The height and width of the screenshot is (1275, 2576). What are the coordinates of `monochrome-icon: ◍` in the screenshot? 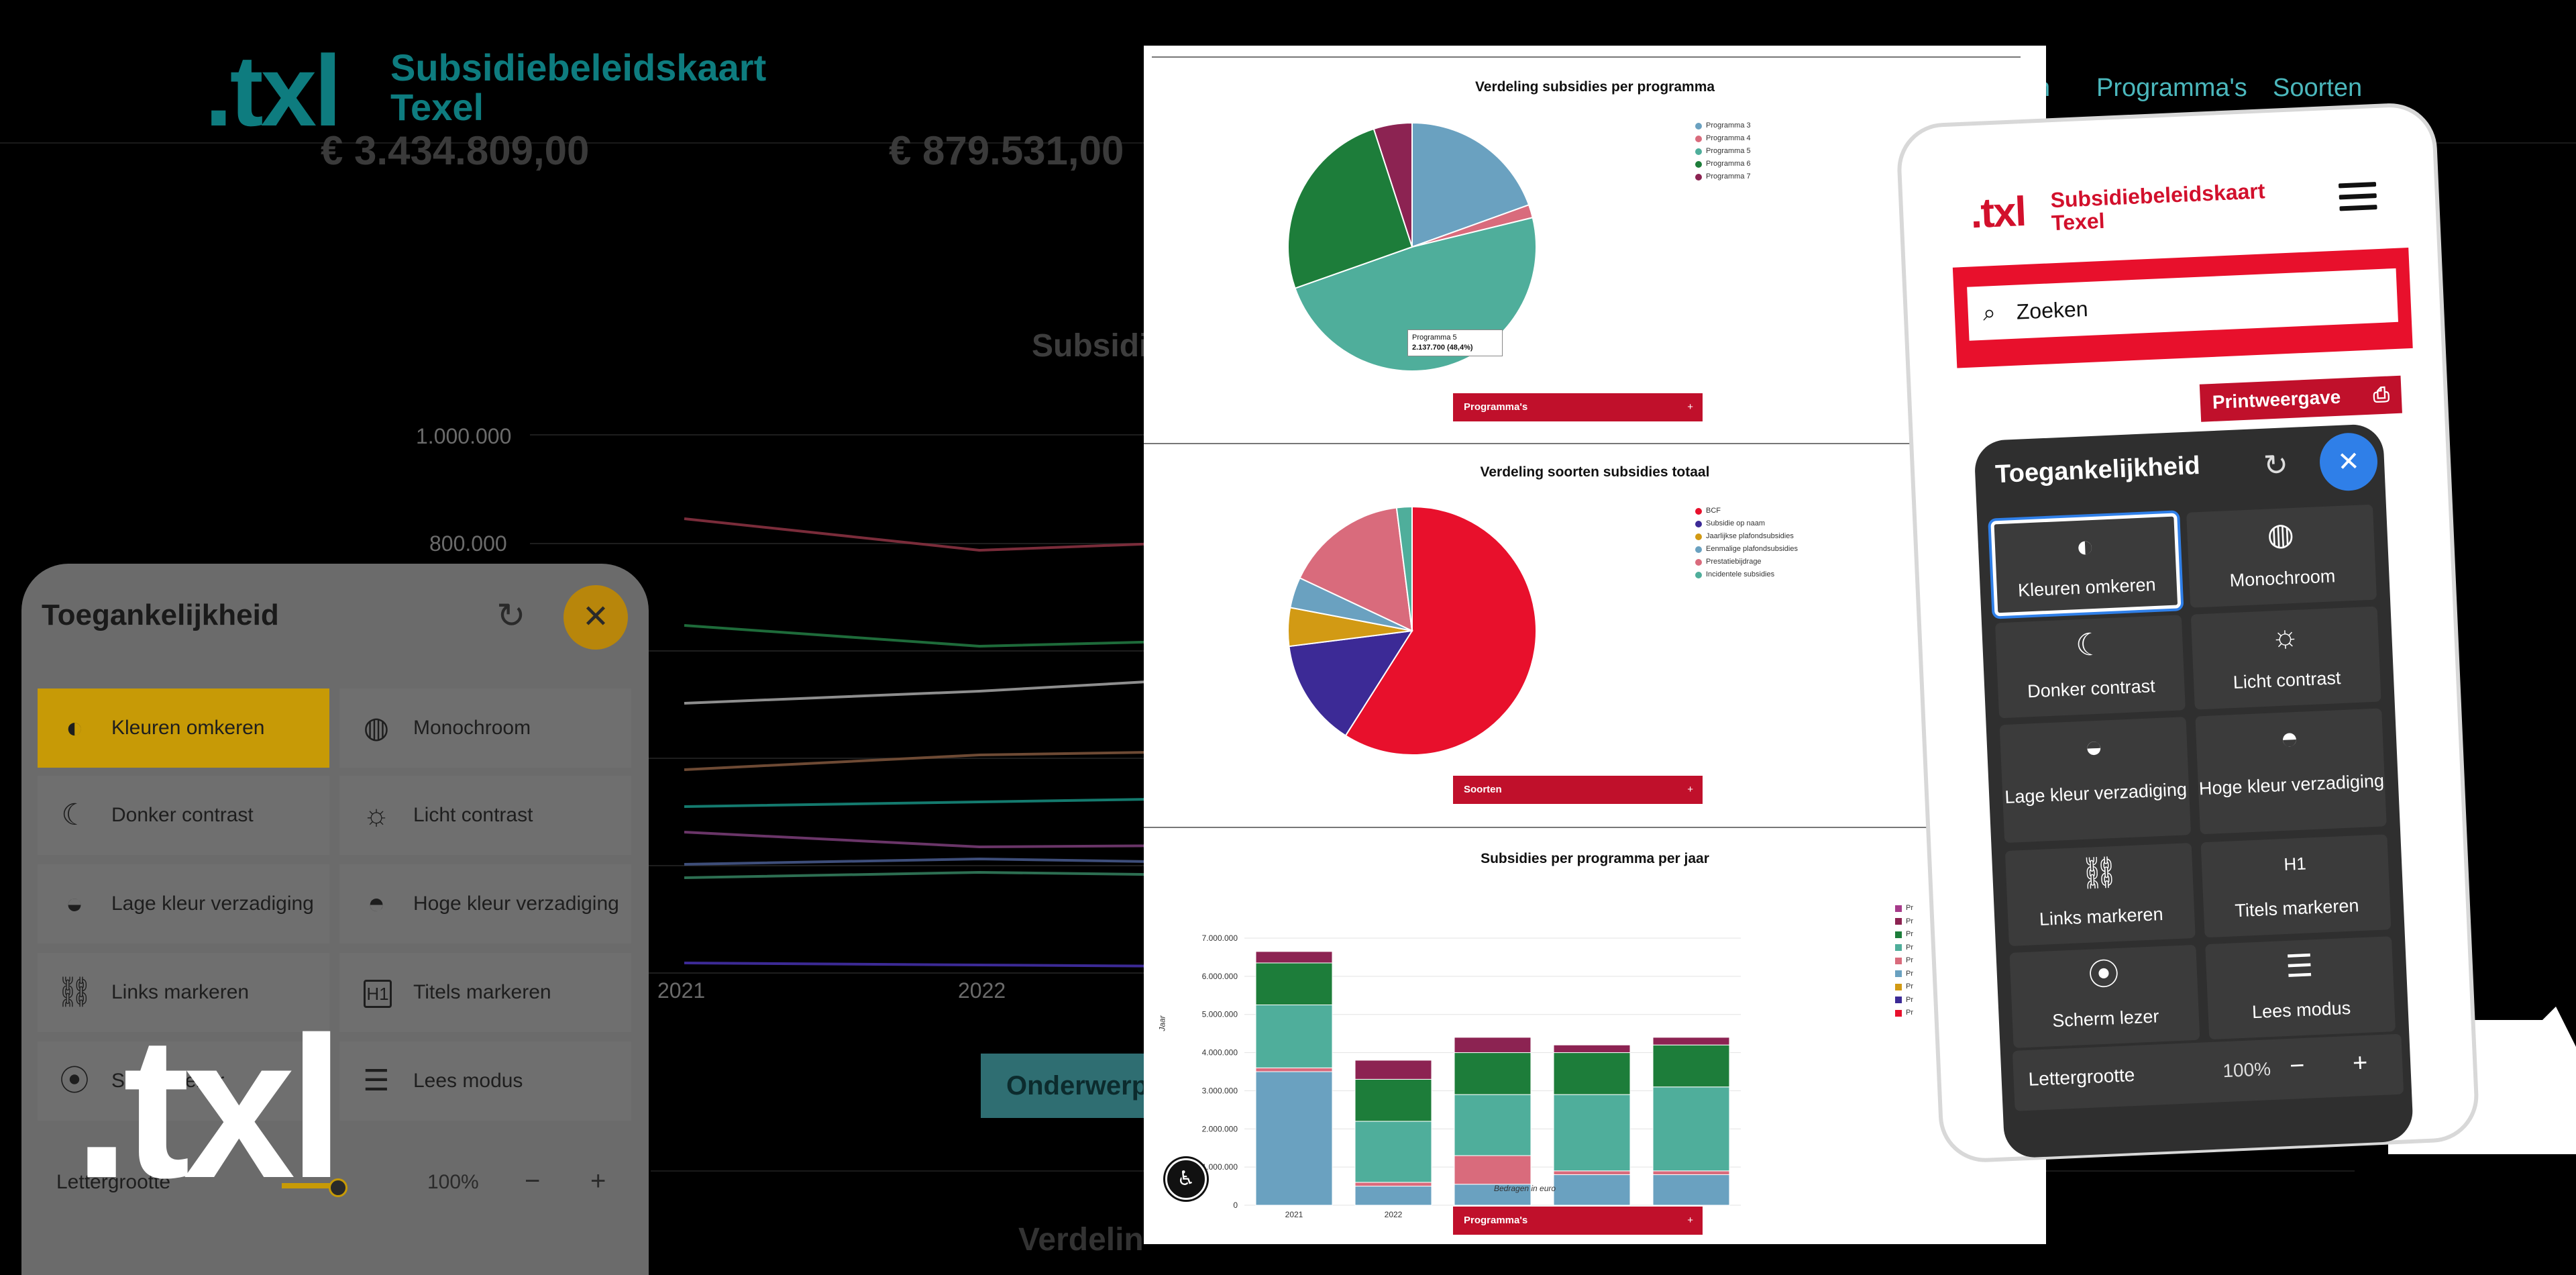 It's located at (376, 727).